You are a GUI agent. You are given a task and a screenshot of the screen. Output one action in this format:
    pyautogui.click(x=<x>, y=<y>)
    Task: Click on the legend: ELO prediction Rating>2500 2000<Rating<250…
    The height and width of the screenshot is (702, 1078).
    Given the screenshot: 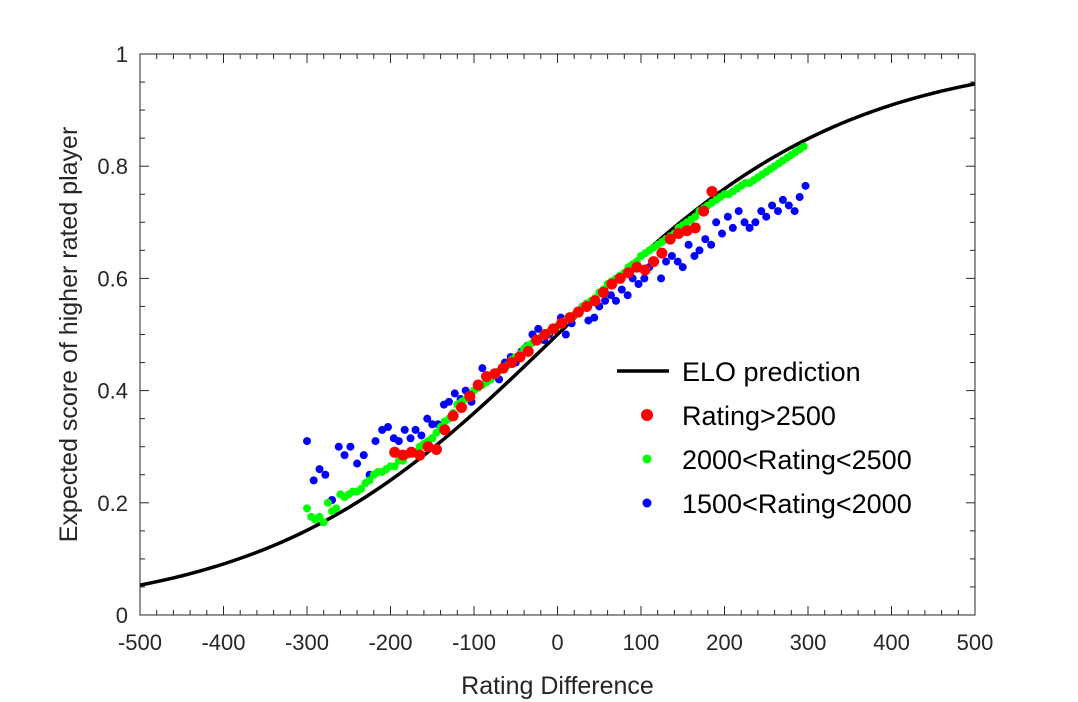 What is the action you would take?
    pyautogui.click(x=764, y=438)
    